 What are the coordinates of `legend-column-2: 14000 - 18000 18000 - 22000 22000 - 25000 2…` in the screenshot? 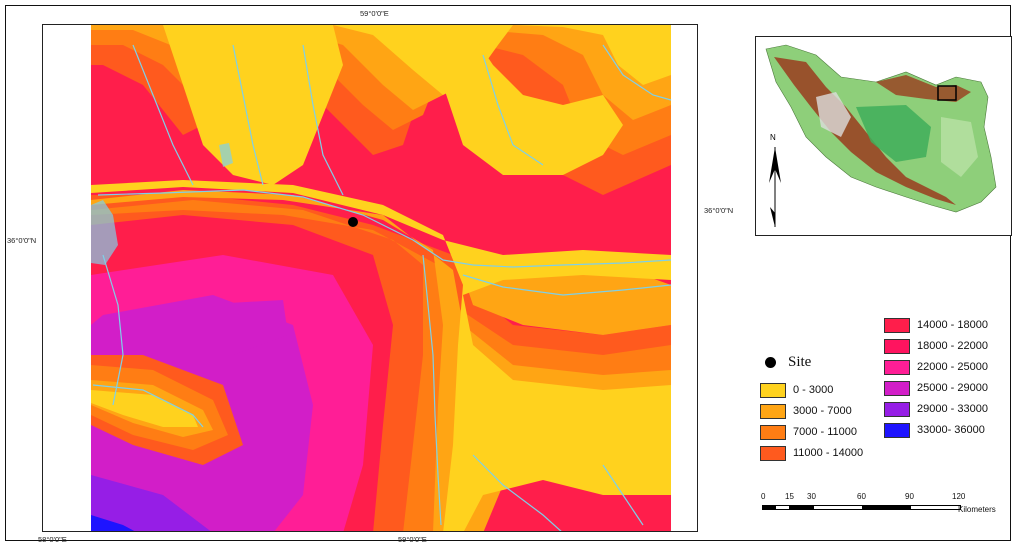 It's located at (936, 377).